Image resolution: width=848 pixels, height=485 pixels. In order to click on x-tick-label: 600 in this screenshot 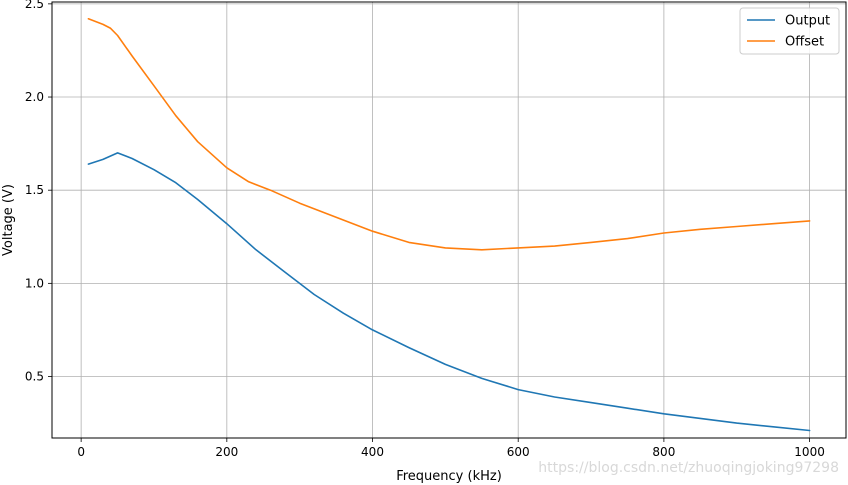, I will do `click(518, 452)`.